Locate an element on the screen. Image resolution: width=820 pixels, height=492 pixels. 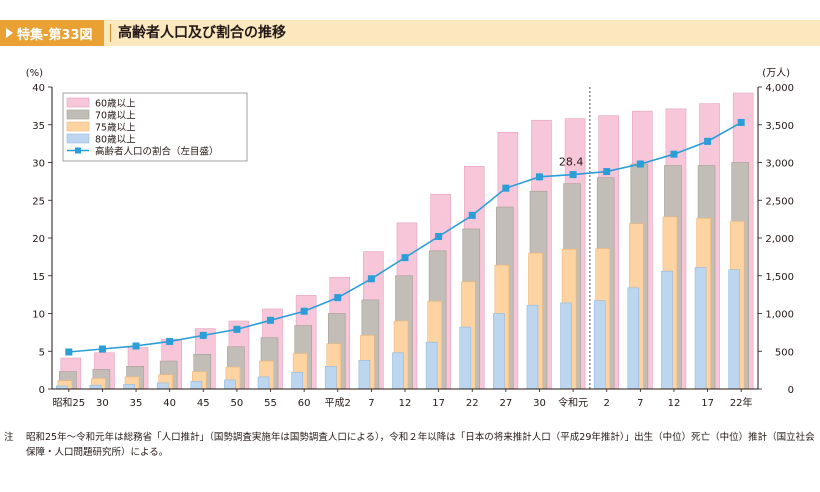
left-tick-label: 10 is located at coordinates (38, 315).